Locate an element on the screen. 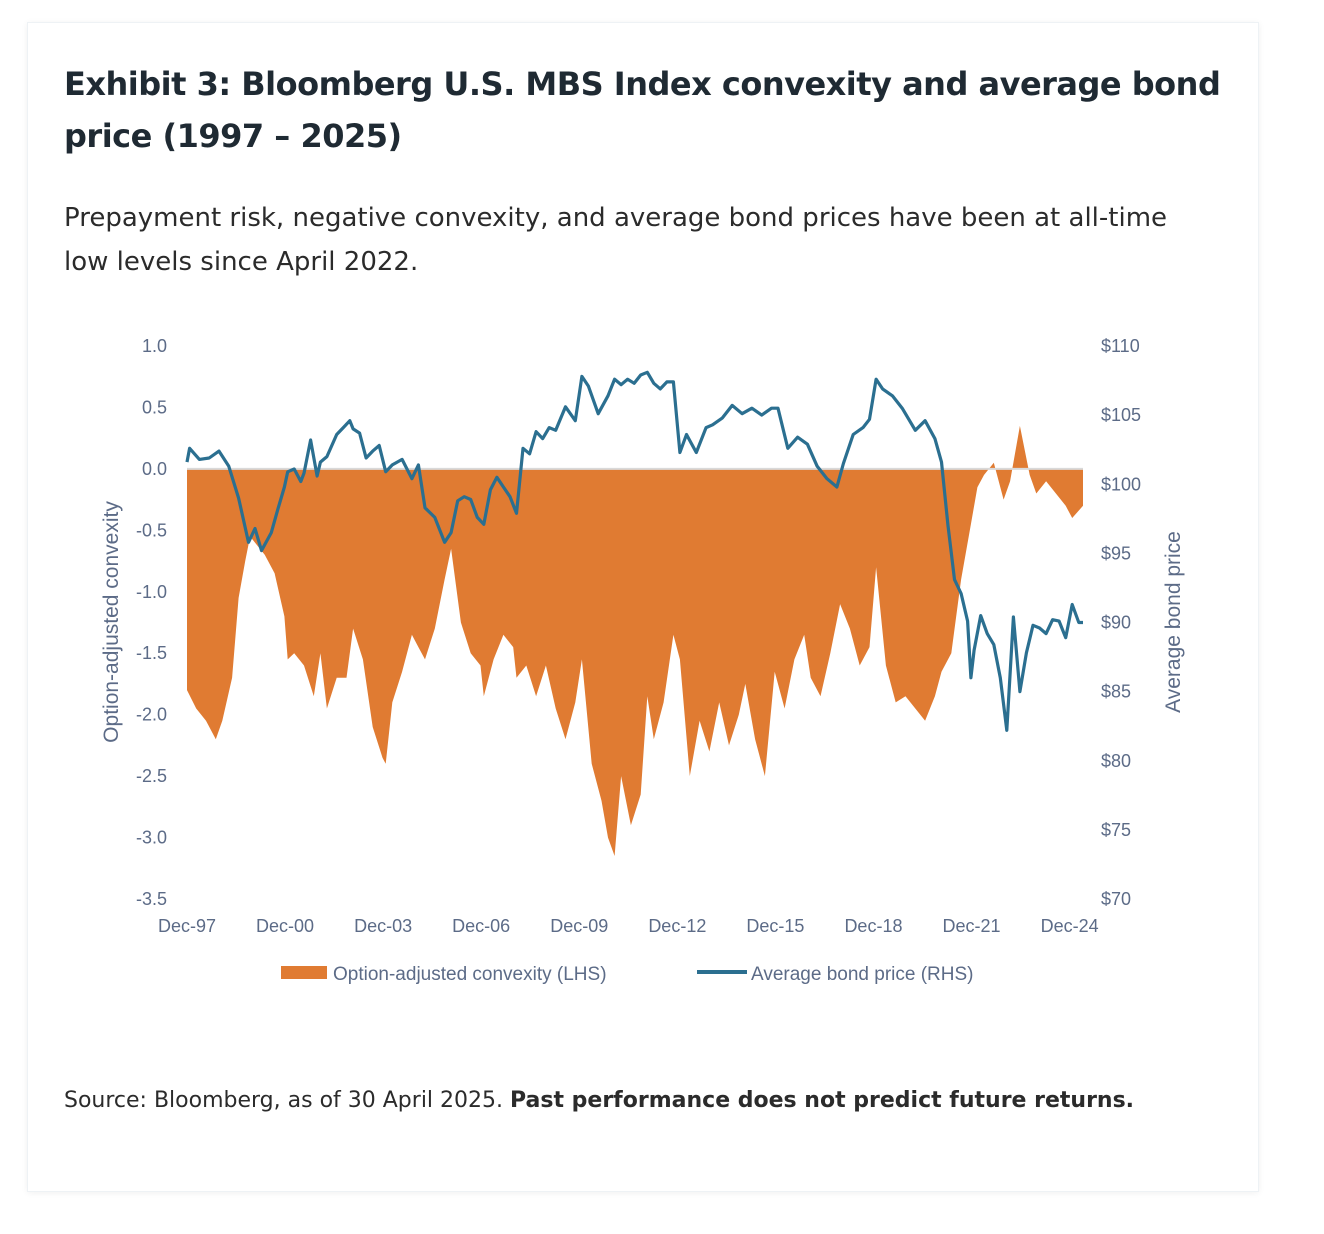  x-tick-label: Dec-12 is located at coordinates (677, 926).